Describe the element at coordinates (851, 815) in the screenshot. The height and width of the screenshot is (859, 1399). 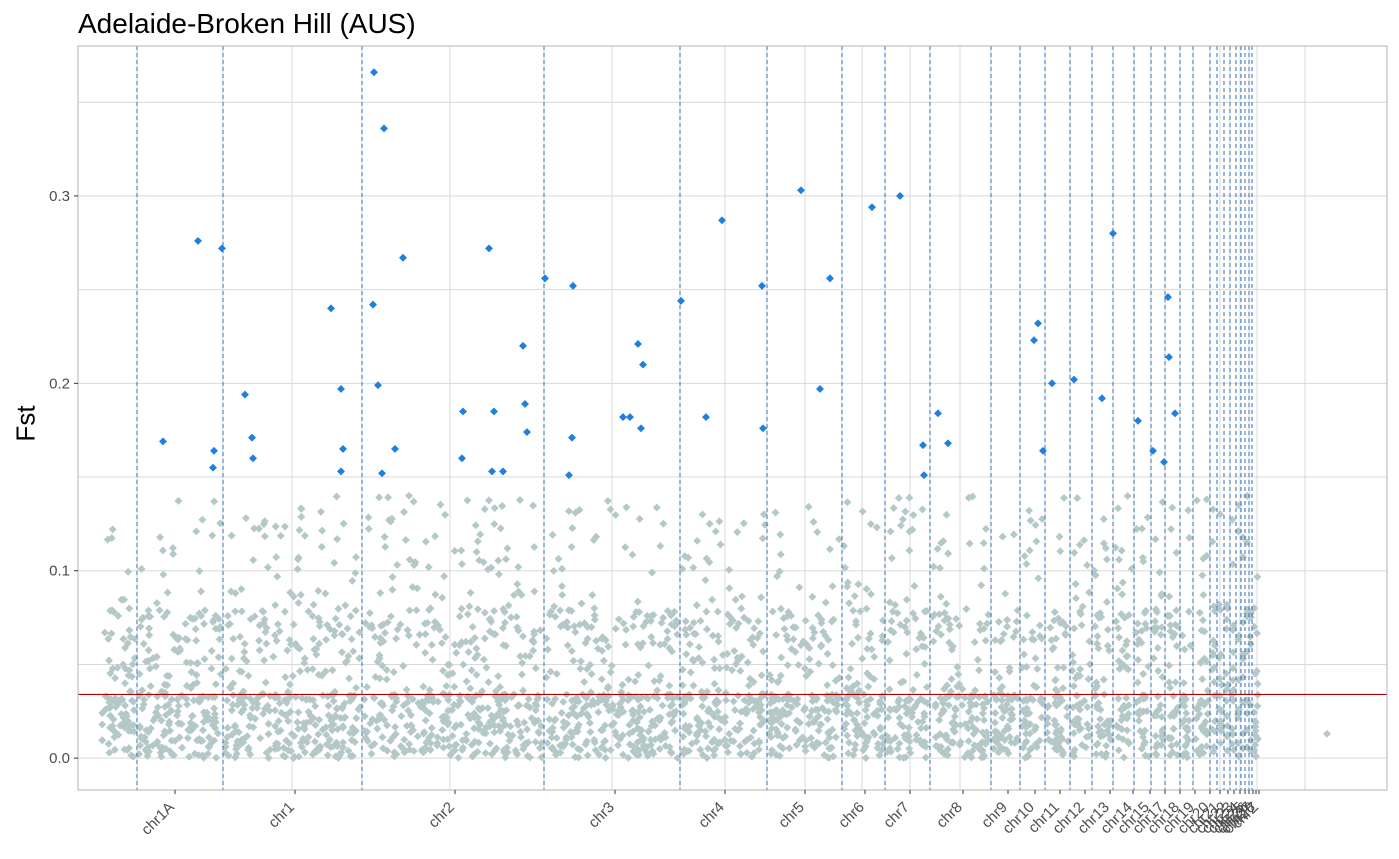
I see `x-tick-label: chr6` at that location.